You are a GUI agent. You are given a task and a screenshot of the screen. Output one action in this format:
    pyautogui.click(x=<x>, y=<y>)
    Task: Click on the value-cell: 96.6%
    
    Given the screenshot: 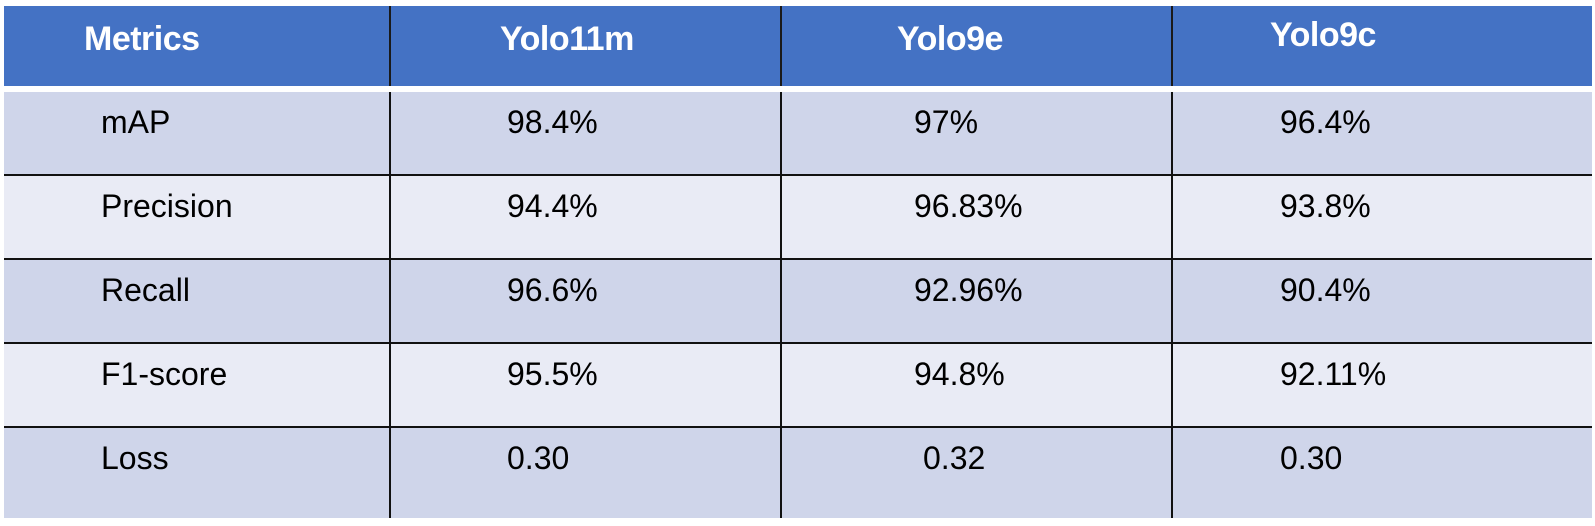 What is the action you would take?
    pyautogui.click(x=586, y=301)
    